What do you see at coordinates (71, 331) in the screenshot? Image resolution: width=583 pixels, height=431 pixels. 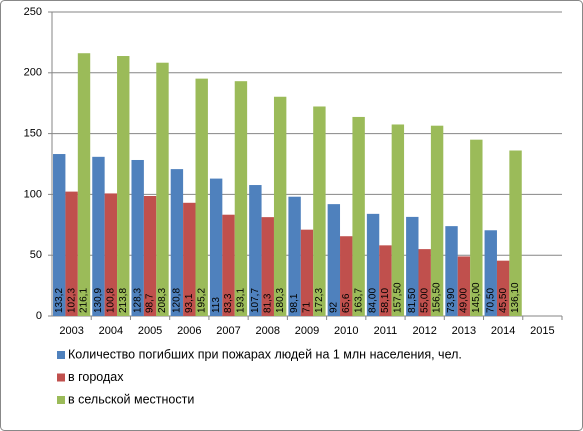 I see `x-tick-label: 2003` at bounding box center [71, 331].